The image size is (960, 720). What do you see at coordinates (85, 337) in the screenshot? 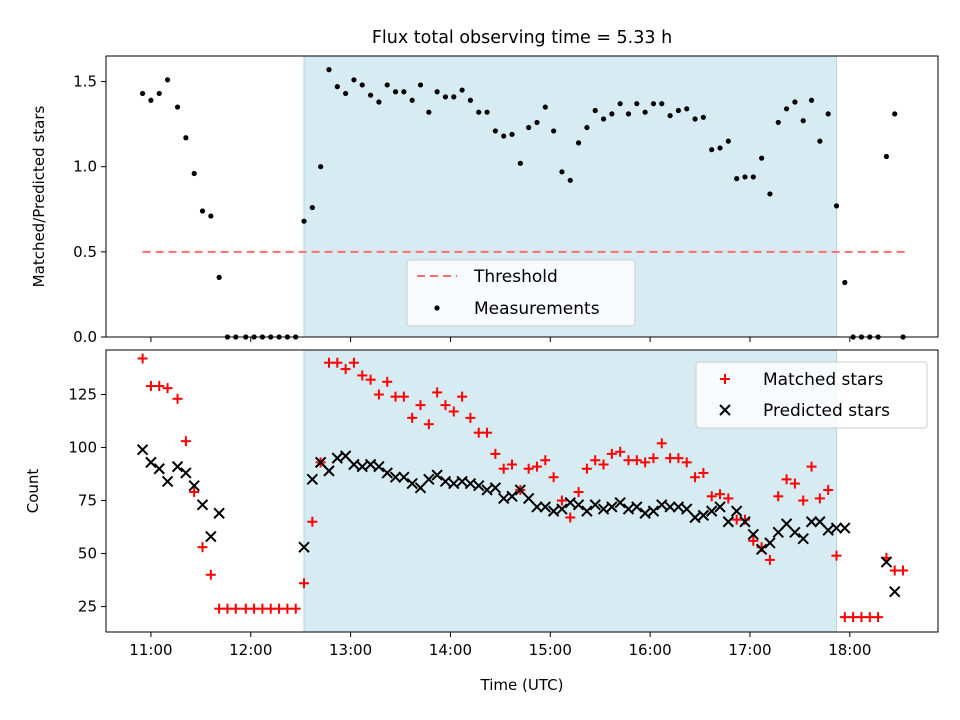
I see `y-tick-label: 0.0` at bounding box center [85, 337].